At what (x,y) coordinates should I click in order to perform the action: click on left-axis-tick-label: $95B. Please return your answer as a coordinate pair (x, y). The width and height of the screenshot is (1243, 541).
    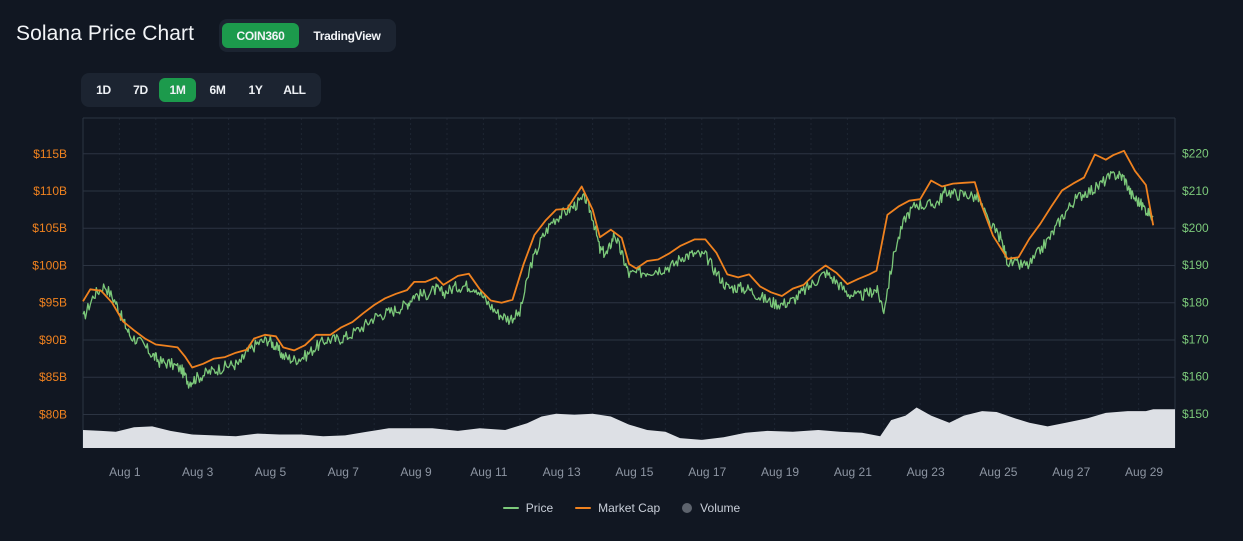
    Looking at the image, I should click on (53, 303).